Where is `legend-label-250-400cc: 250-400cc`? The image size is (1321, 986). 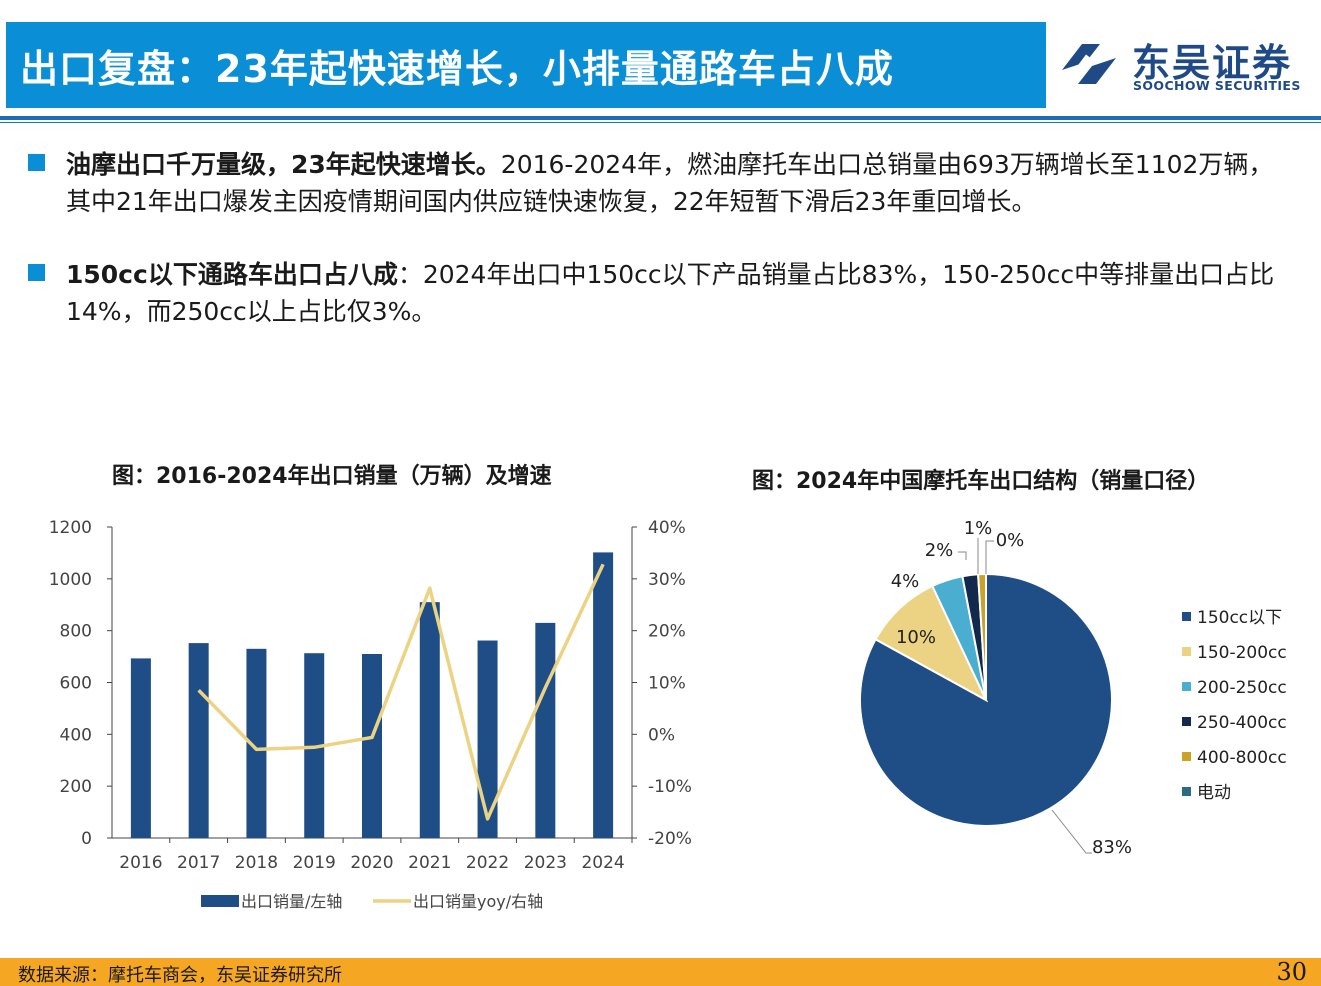
legend-label-250-400cc: 250-400cc is located at coordinates (1242, 723).